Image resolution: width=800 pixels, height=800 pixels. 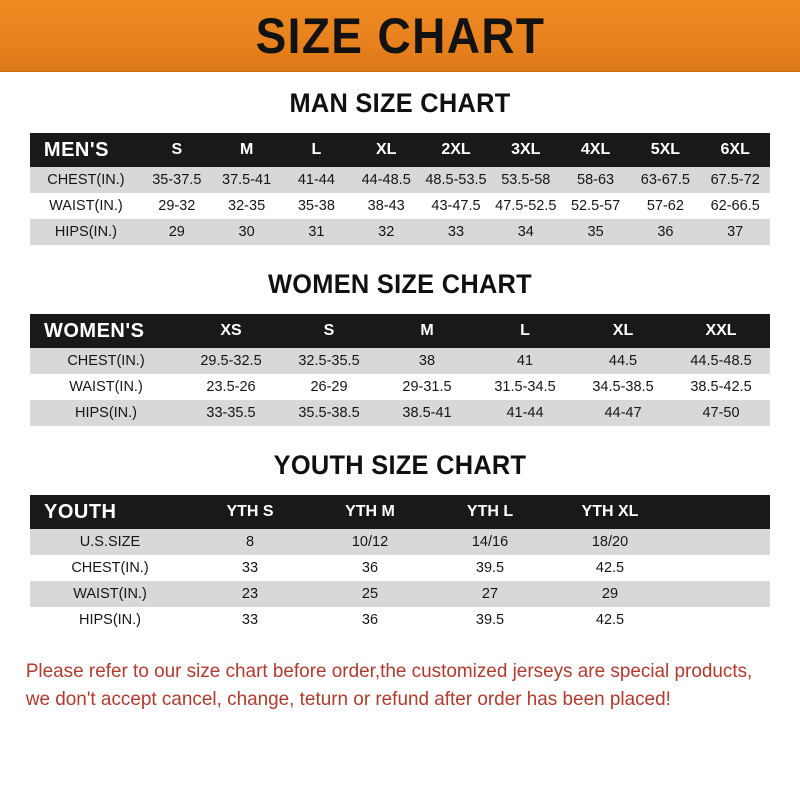 What do you see at coordinates (427, 413) in the screenshot?
I see `women-cell: 38.5-41` at bounding box center [427, 413].